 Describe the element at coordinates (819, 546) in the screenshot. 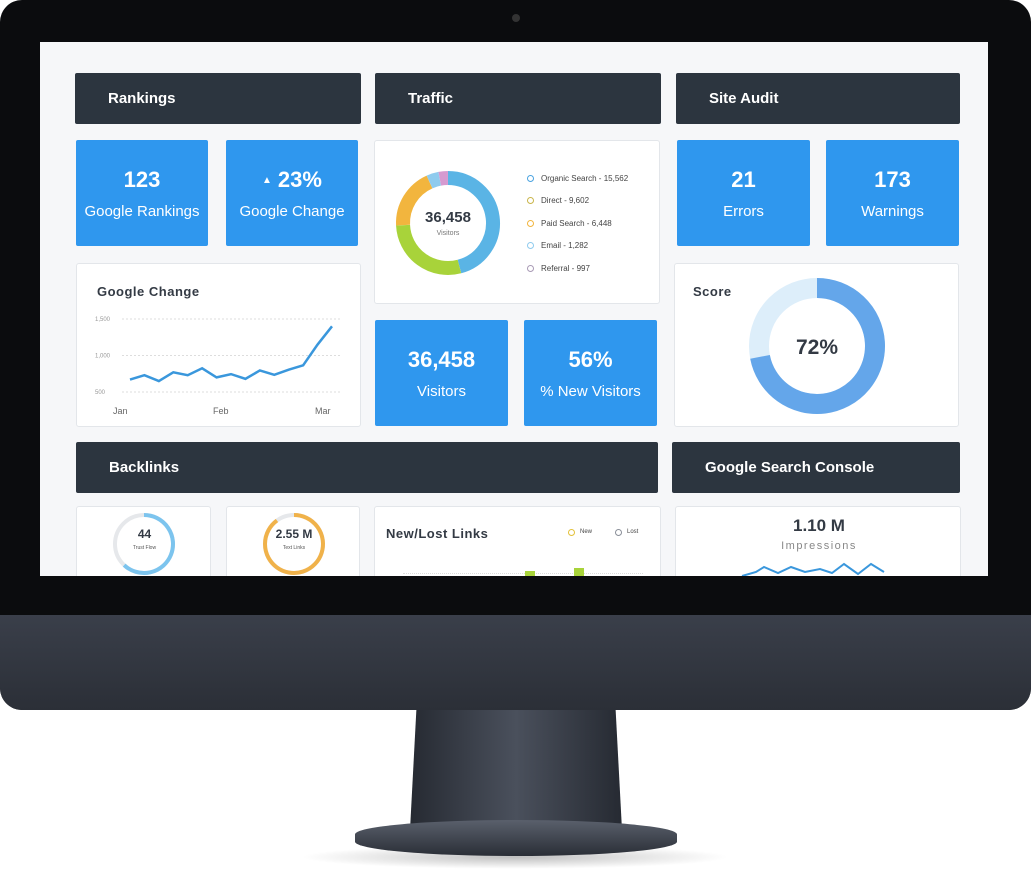

I see `impressions-label: Impressions` at that location.